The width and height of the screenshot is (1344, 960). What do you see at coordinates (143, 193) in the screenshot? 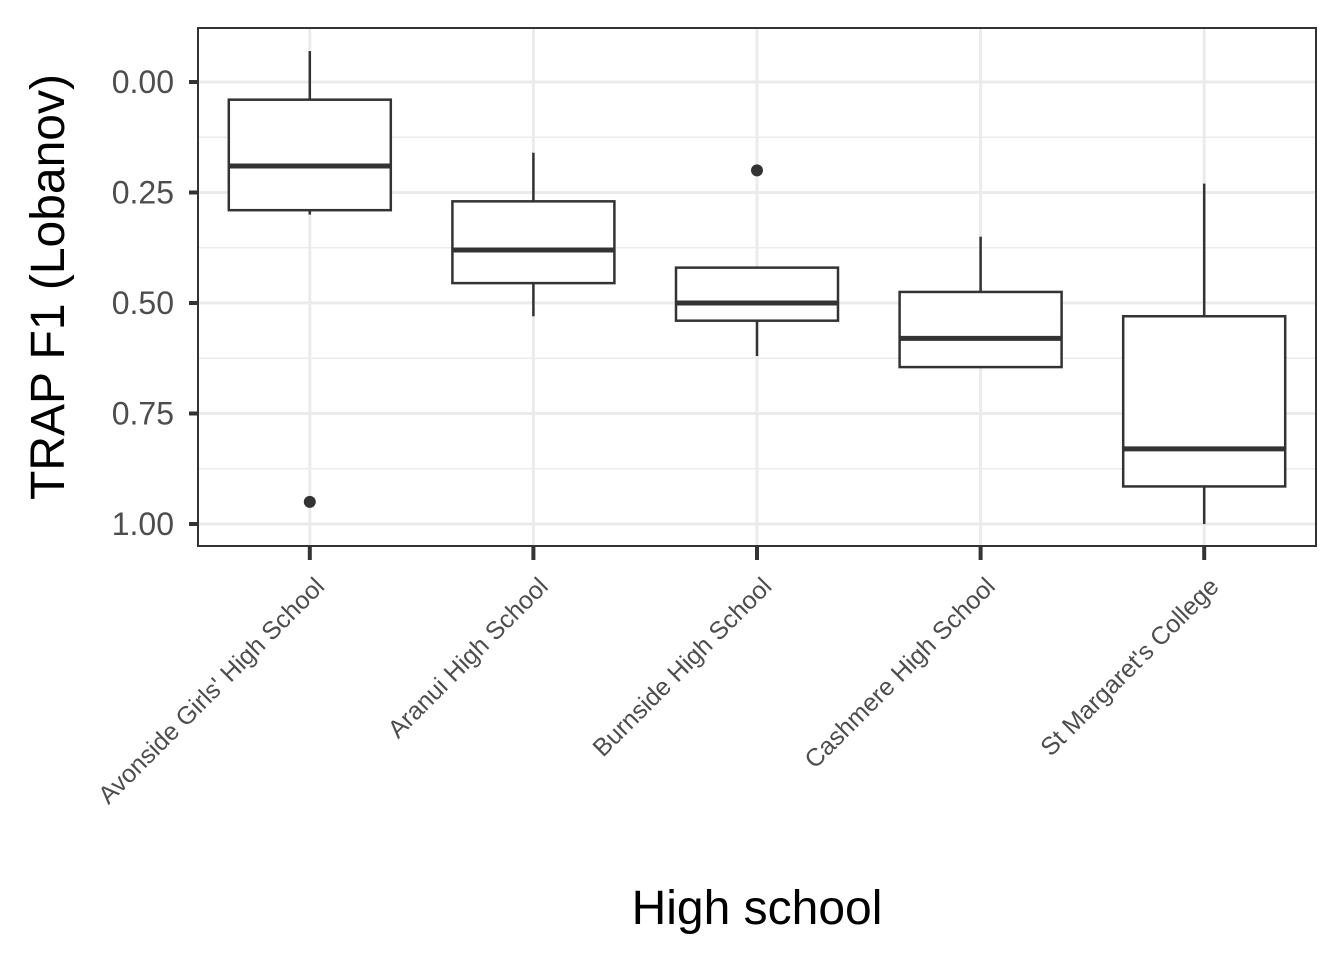
I see `y-tick-label: 0.25` at bounding box center [143, 193].